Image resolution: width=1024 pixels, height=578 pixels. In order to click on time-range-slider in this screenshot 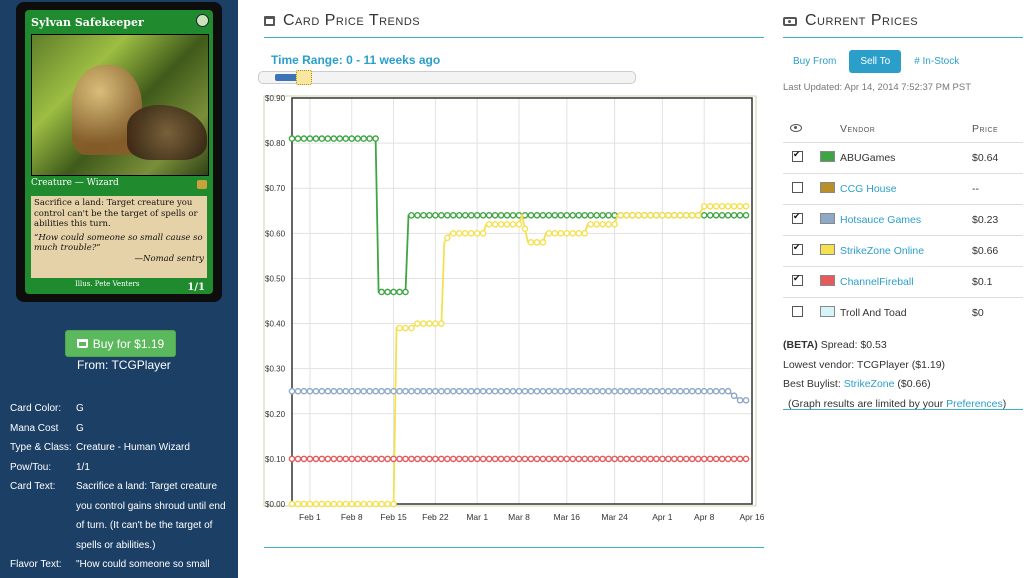, I will do `click(447, 77)`.